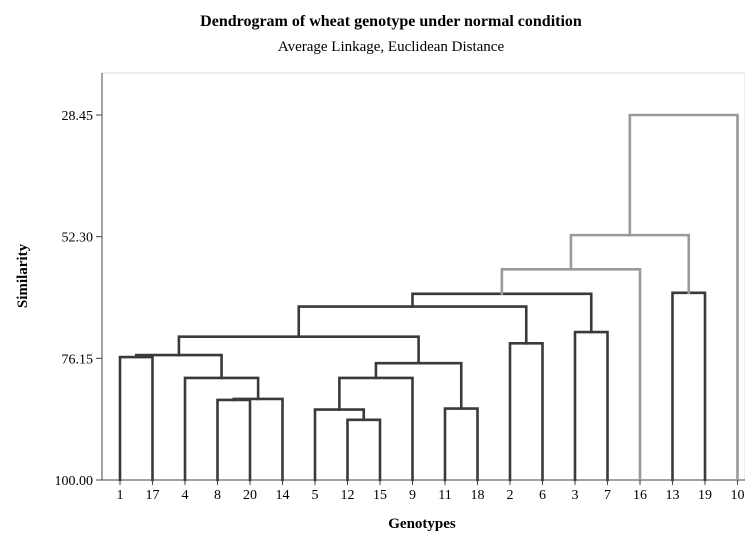 This screenshot has height=538, width=745. I want to click on x-tick-label: 18, so click(478, 495).